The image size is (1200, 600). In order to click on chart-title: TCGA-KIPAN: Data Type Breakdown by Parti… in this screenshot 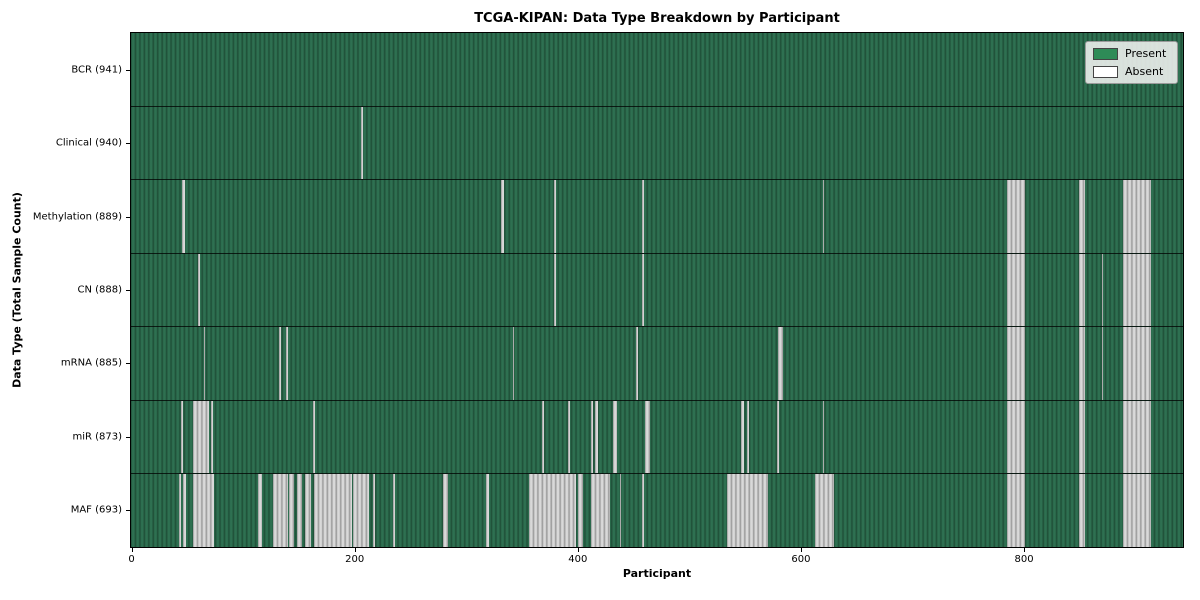, I will do `click(657, 18)`.